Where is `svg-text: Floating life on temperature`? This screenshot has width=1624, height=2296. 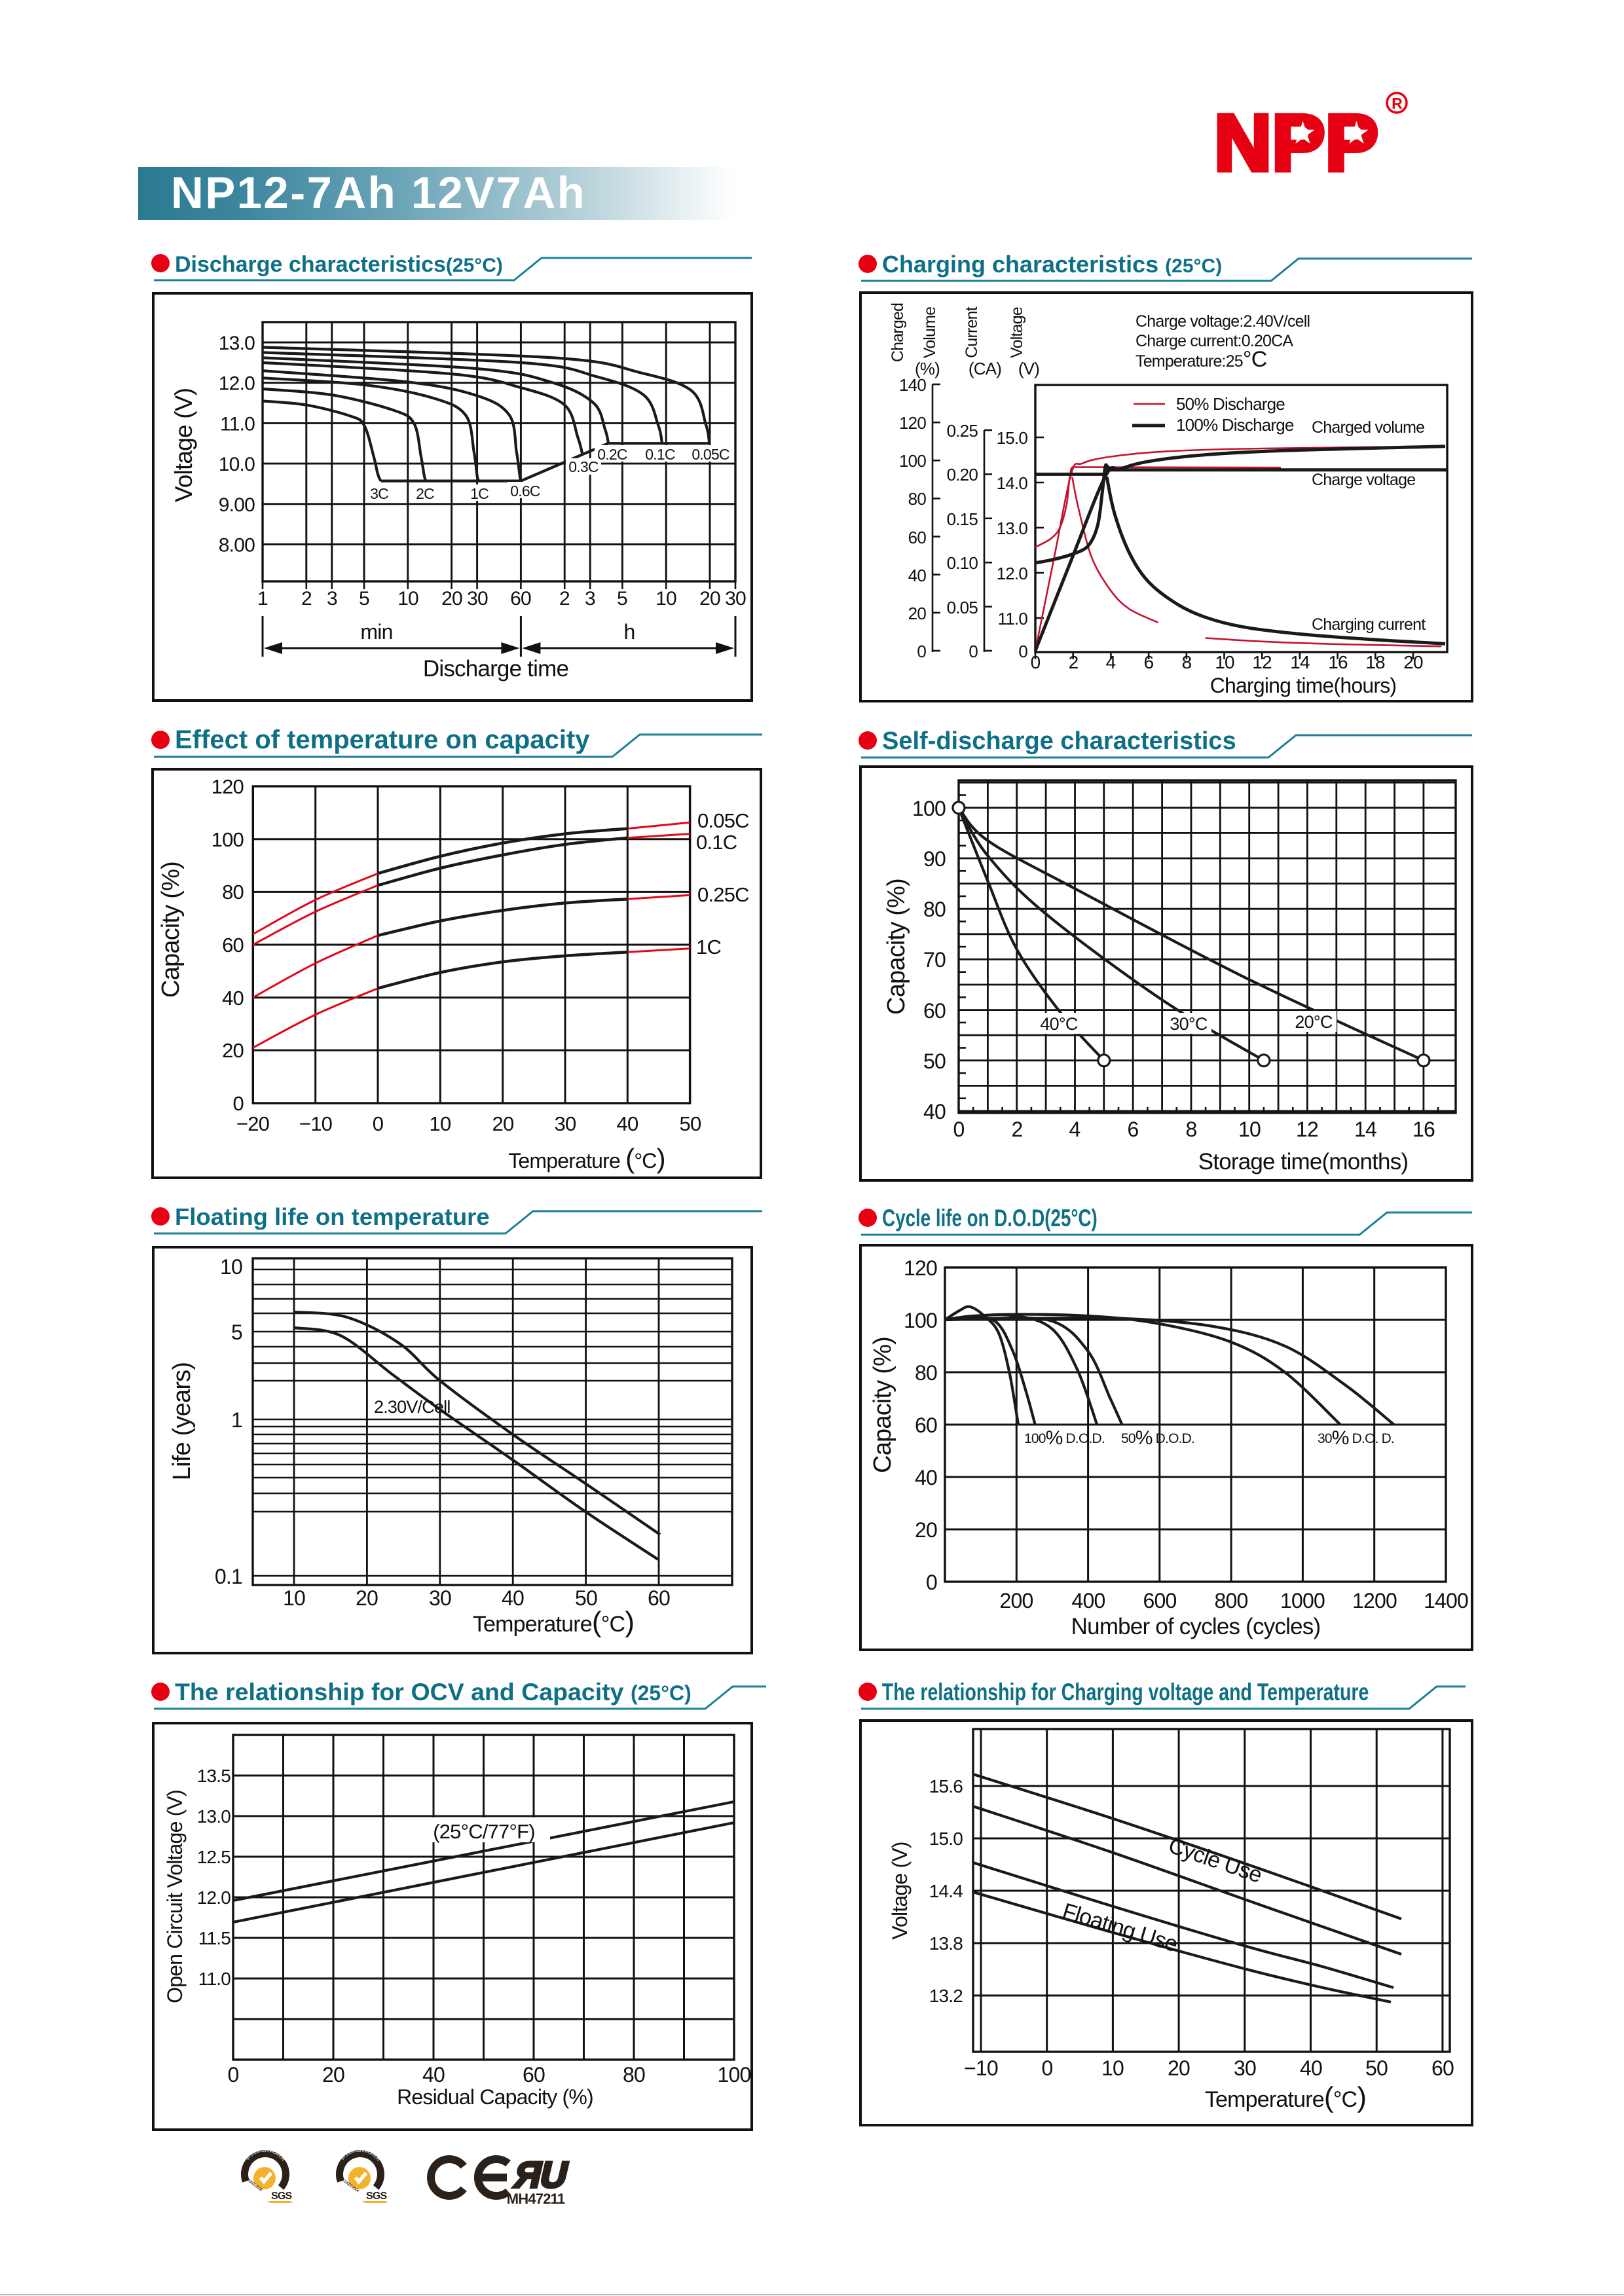 svg-text: Floating life on temperature is located at coordinates (332, 1216).